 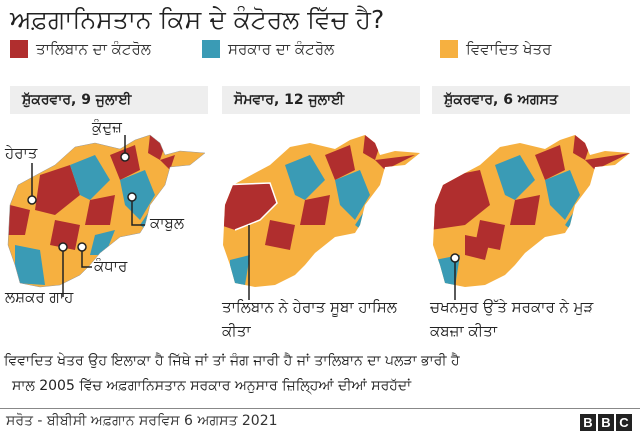 What do you see at coordinates (281, 49) in the screenshot?
I see `legend-label-government: ਸਰਕਾਰ ਦਾ ਕੰਟਰੋਲ` at bounding box center [281, 49].